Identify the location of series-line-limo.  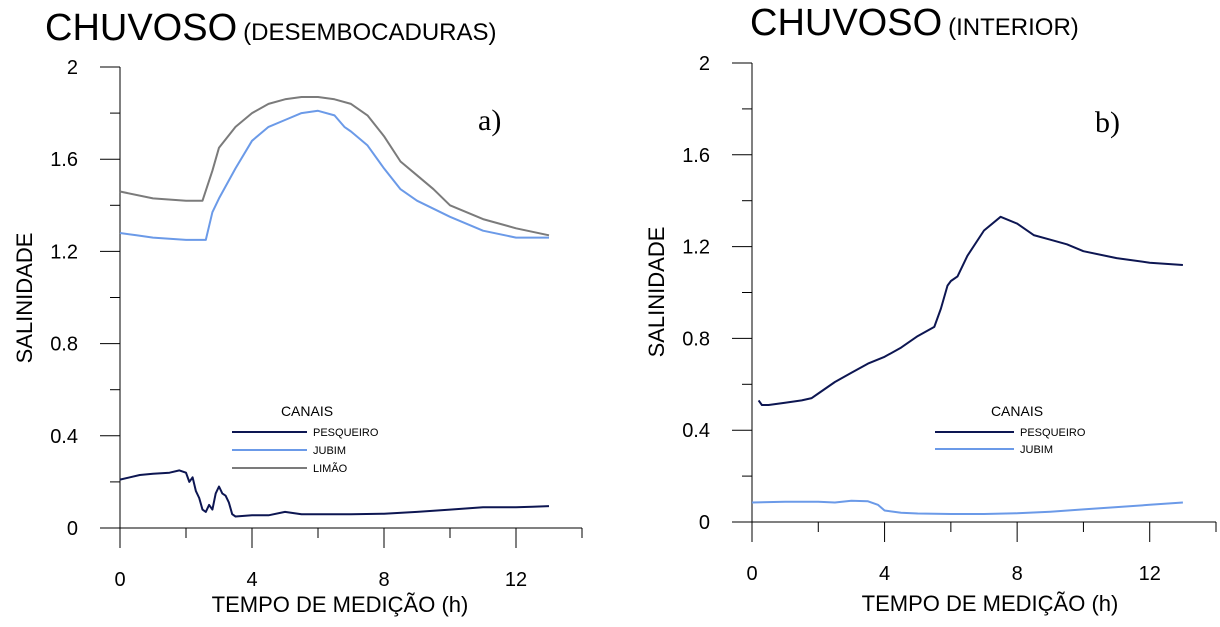
(334, 166).